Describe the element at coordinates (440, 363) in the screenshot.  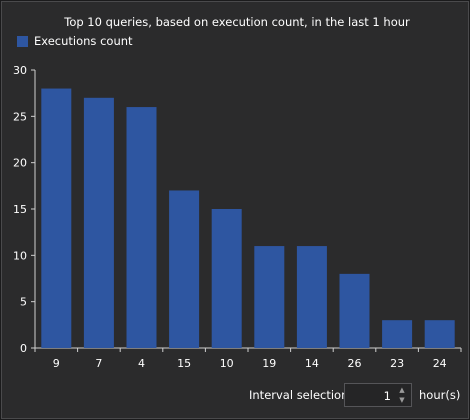
I see `x-tick-label: 24` at that location.